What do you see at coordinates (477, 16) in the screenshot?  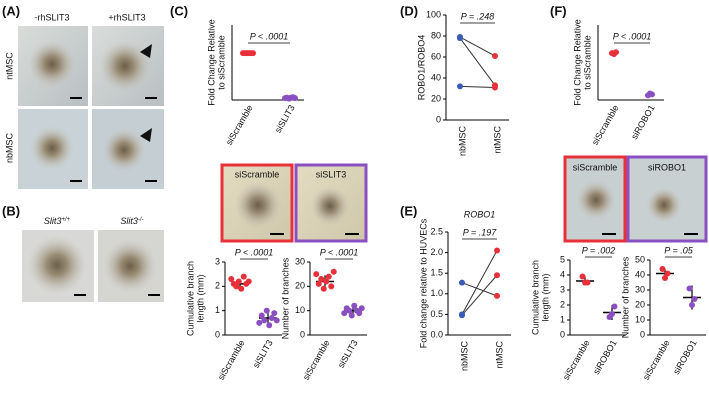 I see `p-value: P = .248` at bounding box center [477, 16].